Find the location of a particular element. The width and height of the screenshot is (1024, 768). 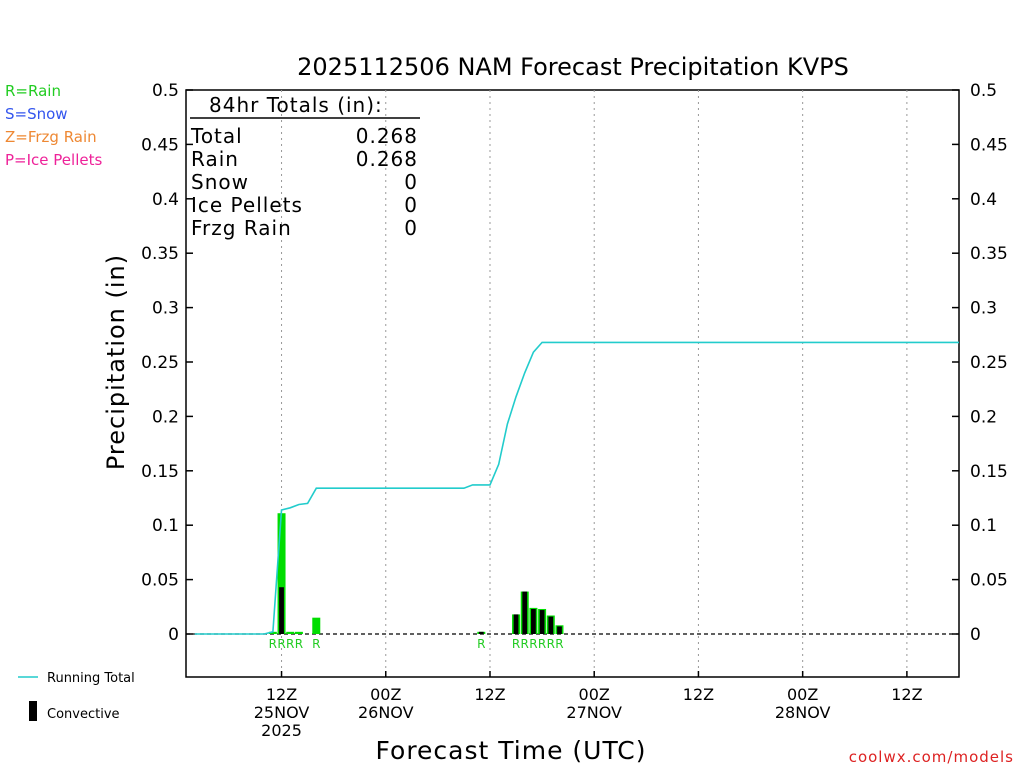

convective-bars is located at coordinates (420, 610).